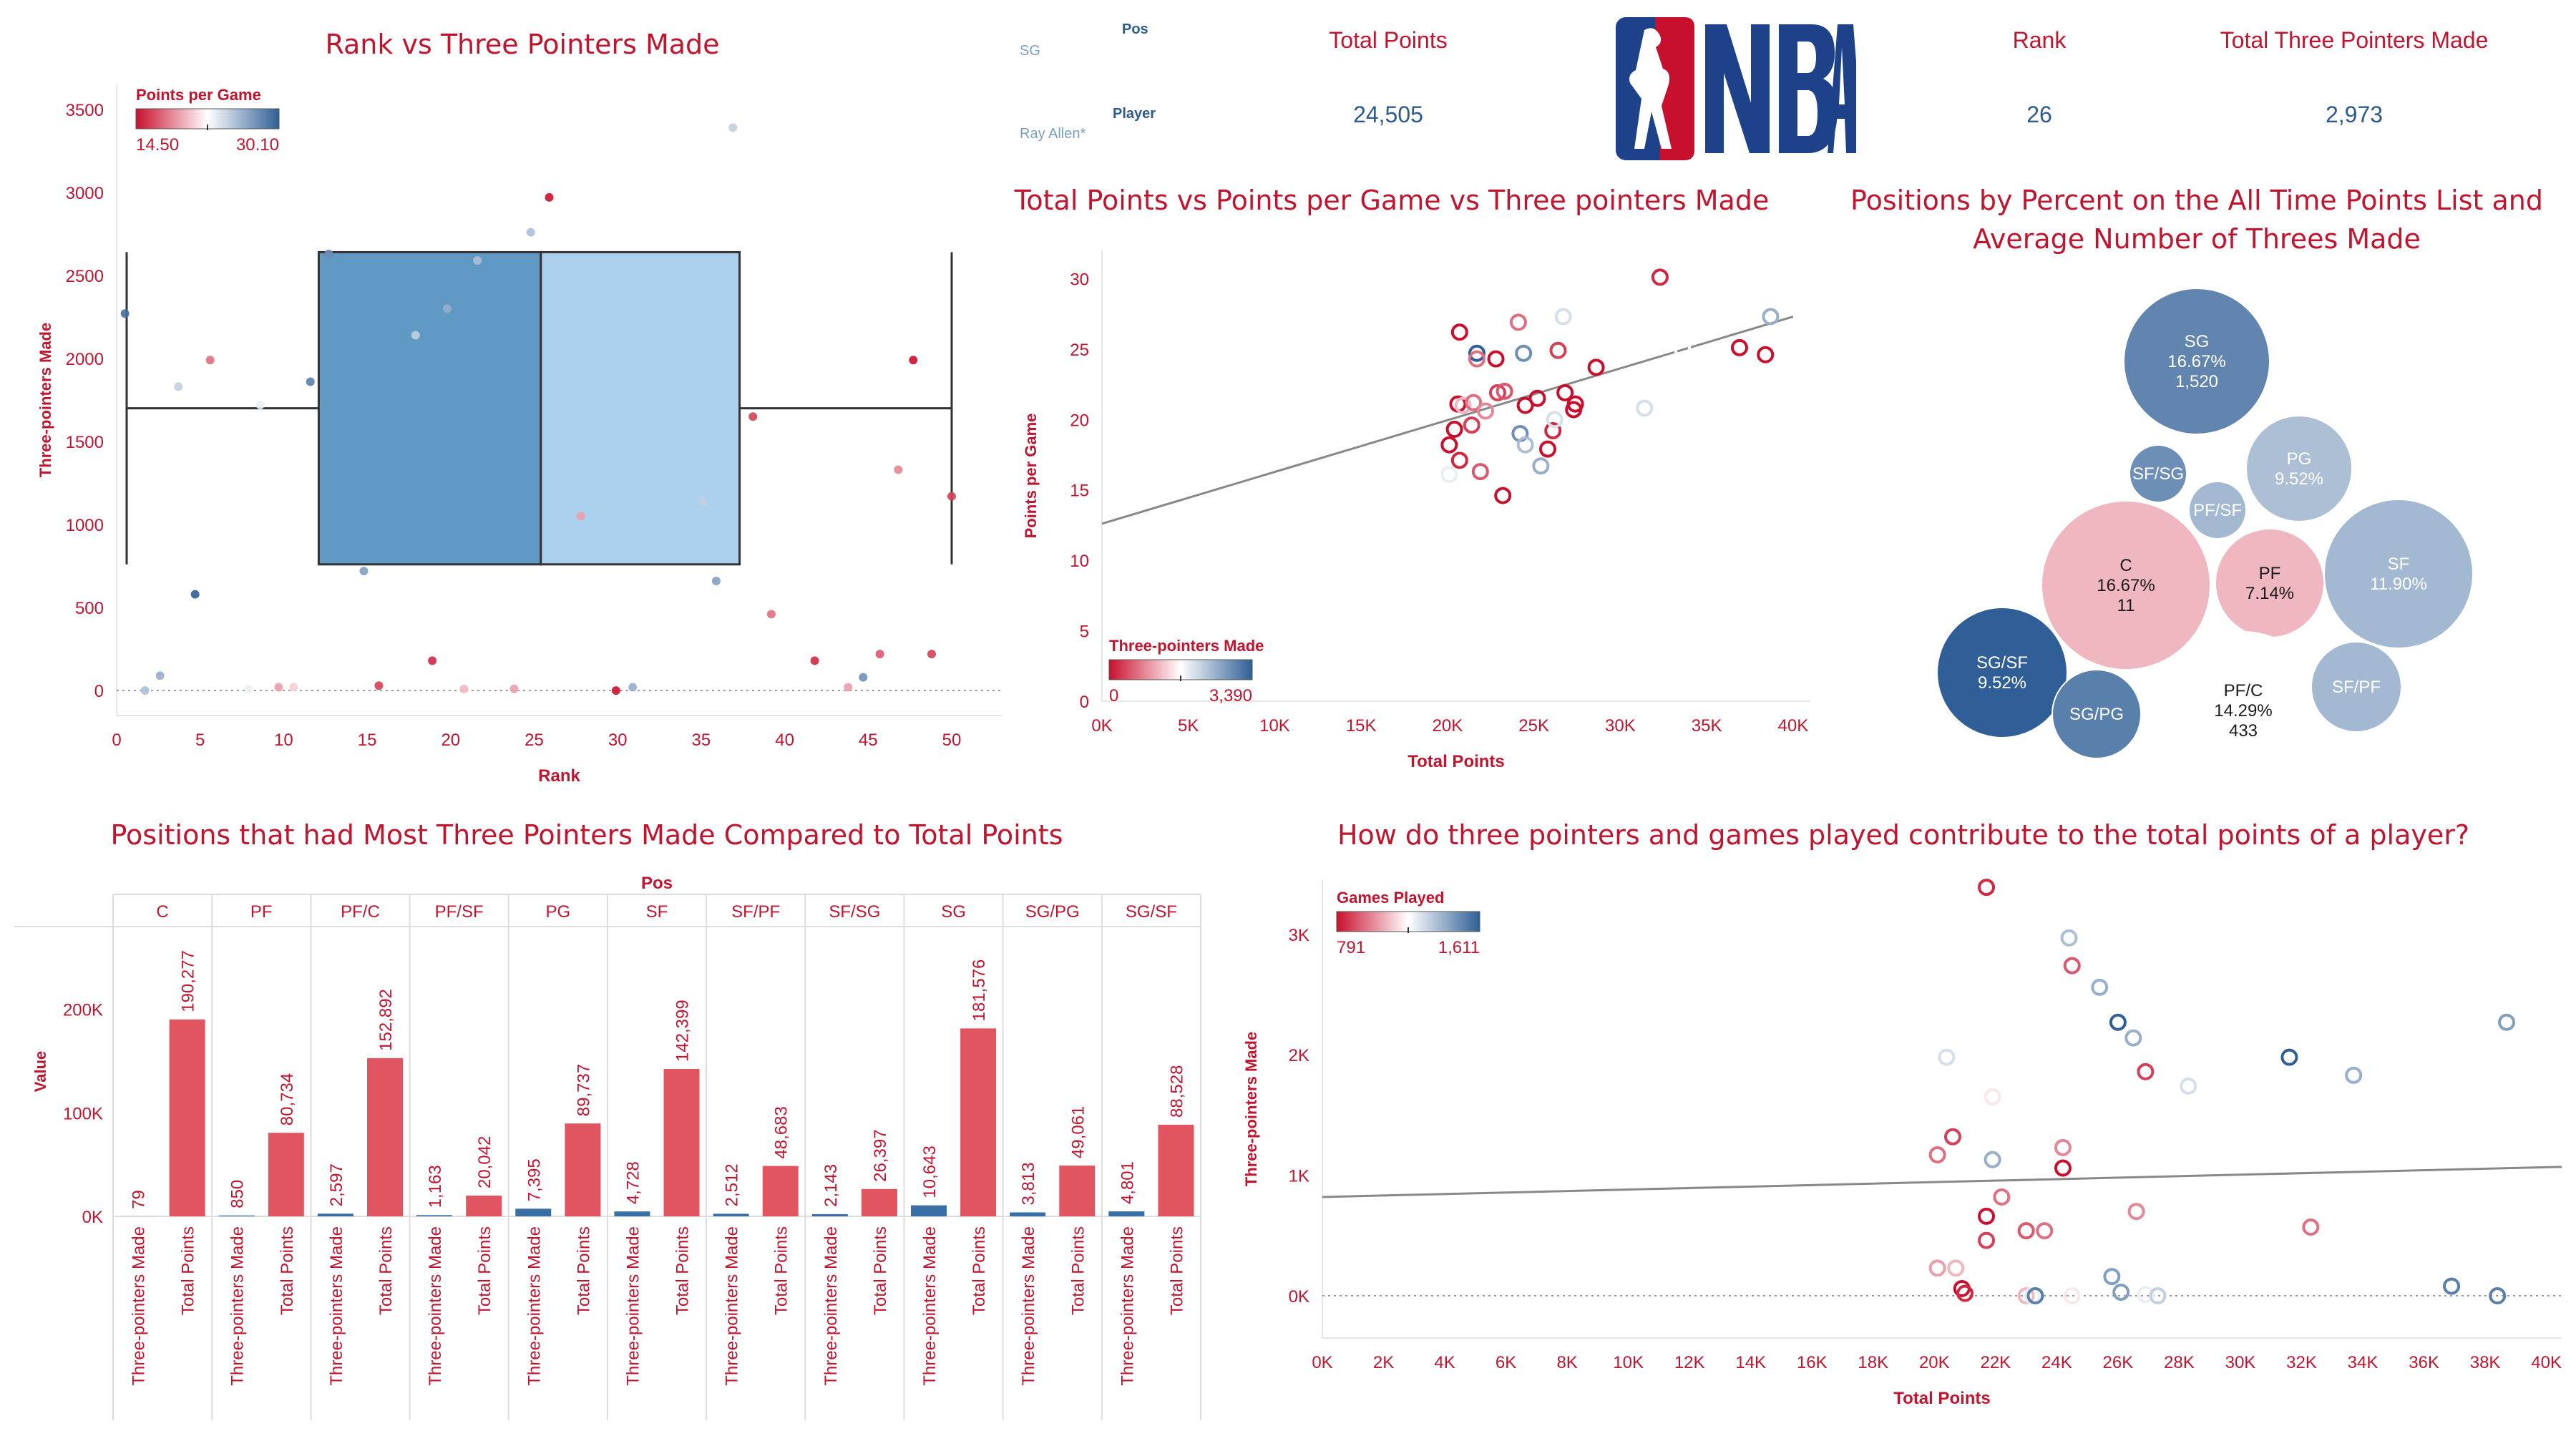  What do you see at coordinates (257, 145) in the screenshot?
I see `boxplot-legend-max: 30.10` at bounding box center [257, 145].